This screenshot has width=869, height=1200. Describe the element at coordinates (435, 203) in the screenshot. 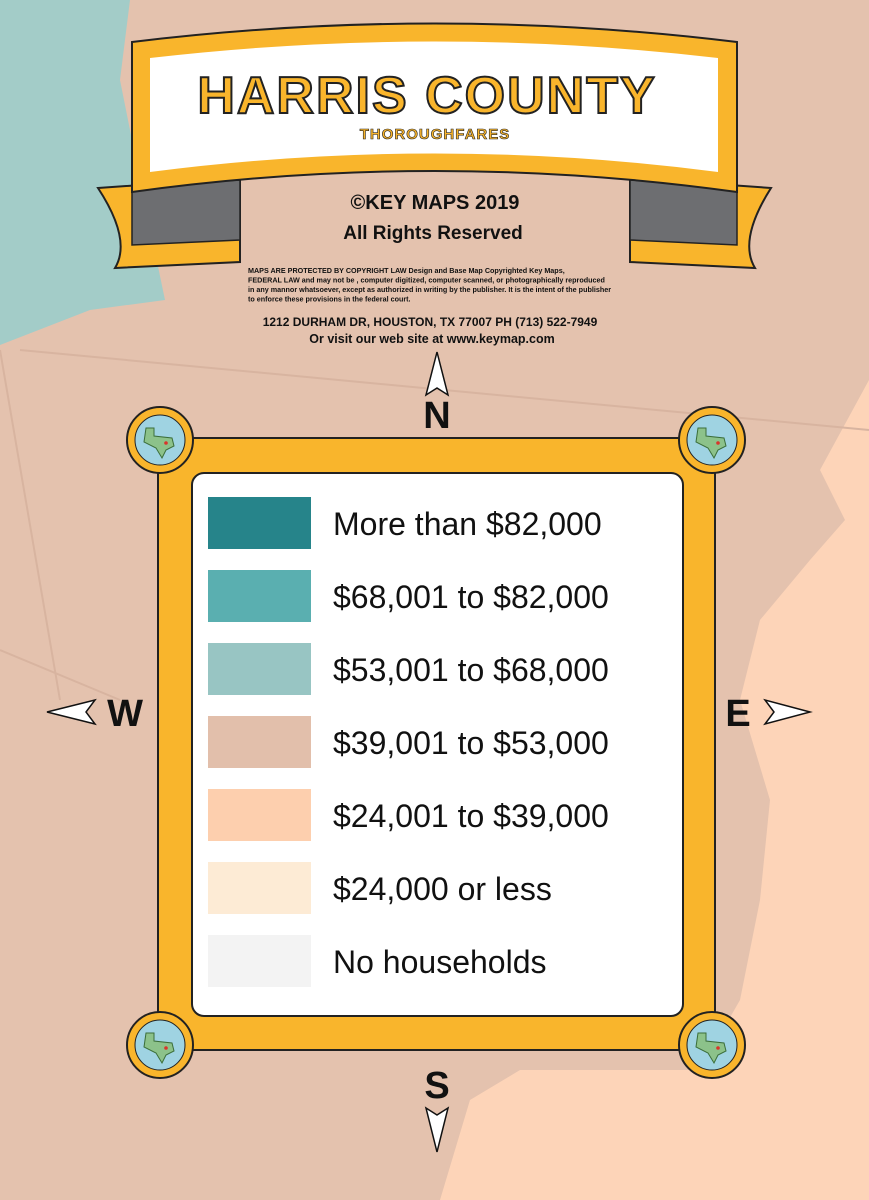

I see `copyright: ©KEY MAPS 2019` at that location.